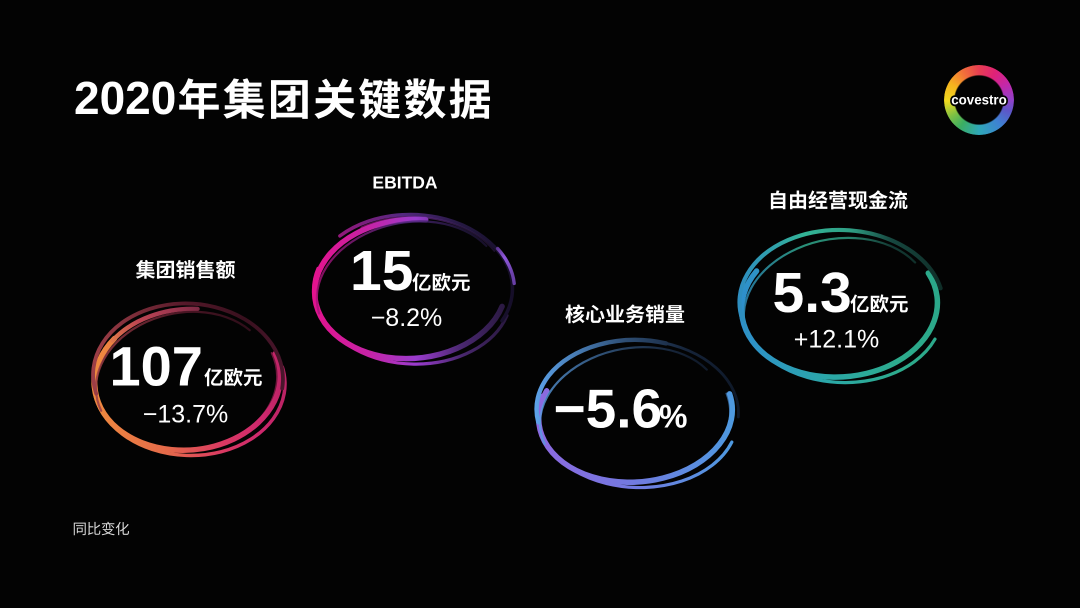  Describe the element at coordinates (979, 100) in the screenshot. I see `svg-text: covestro` at that location.